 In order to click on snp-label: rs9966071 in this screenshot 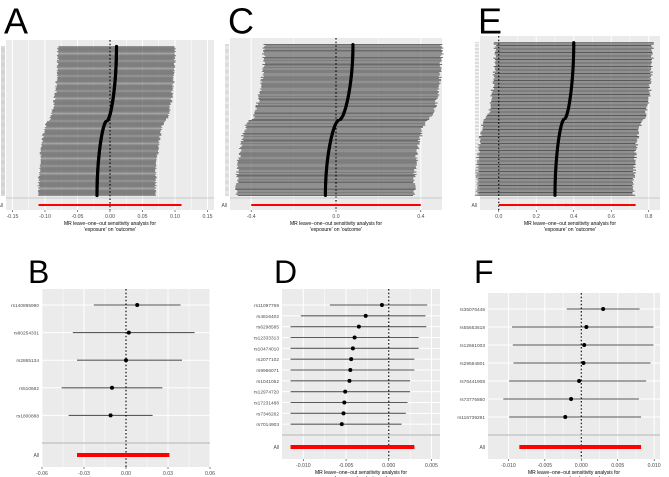, I will do `click(267, 371)`.